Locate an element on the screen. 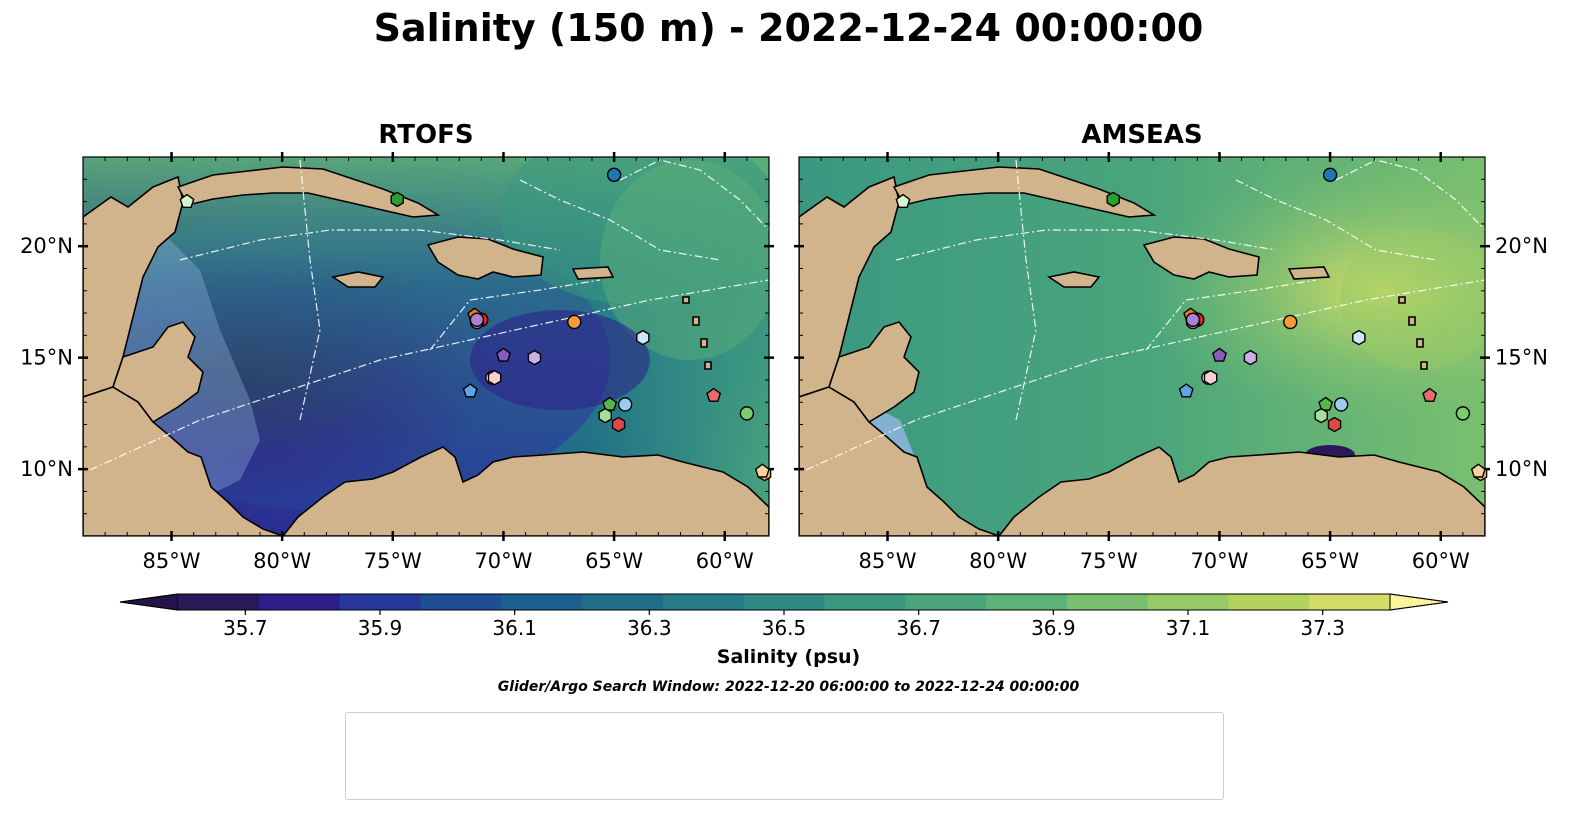 The height and width of the screenshot is (827, 1577). colorbar-tick-label: 36.5 is located at coordinates (784, 628).